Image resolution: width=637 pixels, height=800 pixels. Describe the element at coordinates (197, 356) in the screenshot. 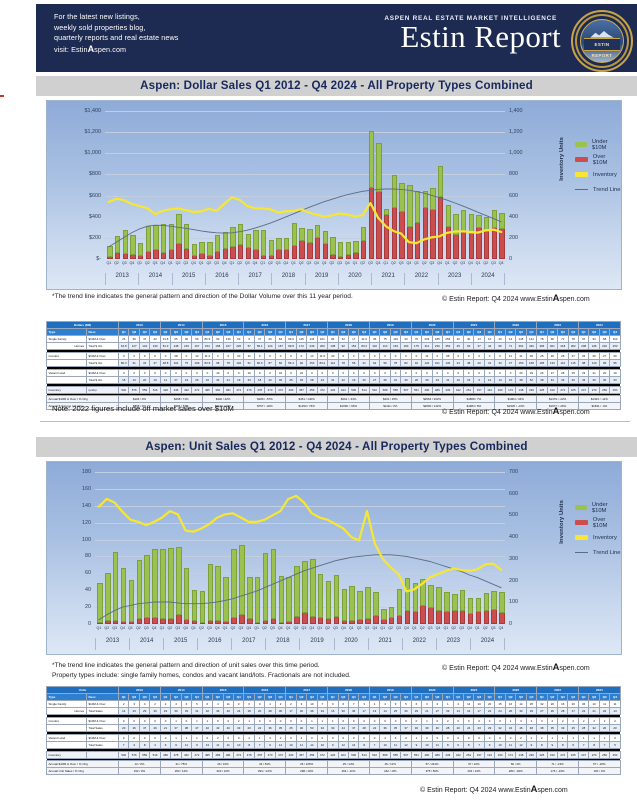

I see `table-cell: 12` at that location.